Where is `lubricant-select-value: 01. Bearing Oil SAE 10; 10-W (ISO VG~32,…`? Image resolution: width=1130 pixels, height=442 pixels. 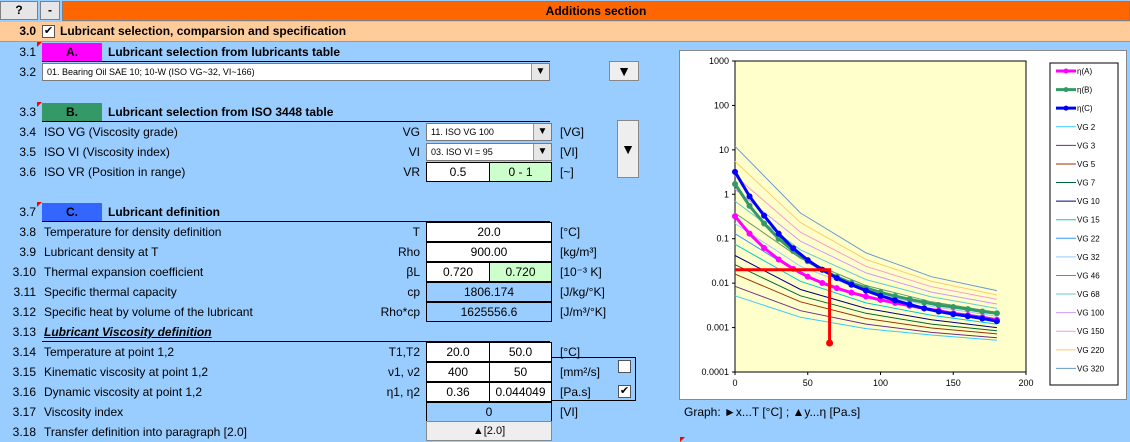
lubricant-select-value: 01. Bearing Oil SAE 10; 10-W (ISO VG~32,… is located at coordinates (151, 72).